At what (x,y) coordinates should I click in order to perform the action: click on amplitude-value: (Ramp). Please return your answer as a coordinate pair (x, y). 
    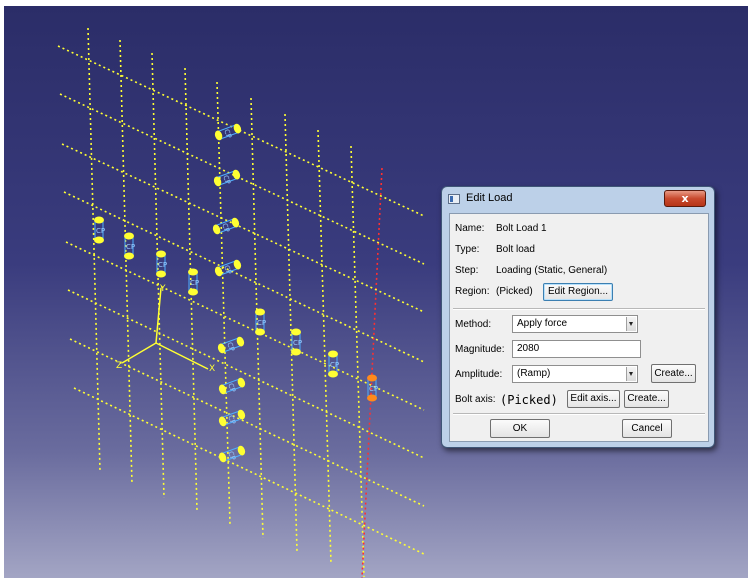
    Looking at the image, I should click on (534, 373).